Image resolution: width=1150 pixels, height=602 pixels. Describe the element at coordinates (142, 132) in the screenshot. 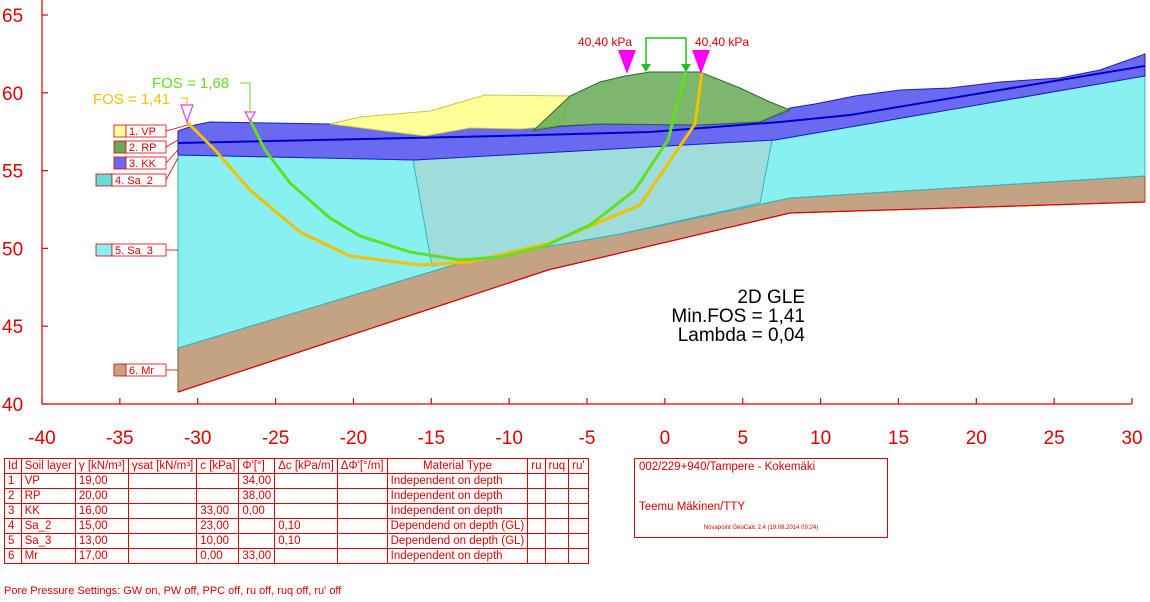

I see `legend-label: 1. VP` at that location.